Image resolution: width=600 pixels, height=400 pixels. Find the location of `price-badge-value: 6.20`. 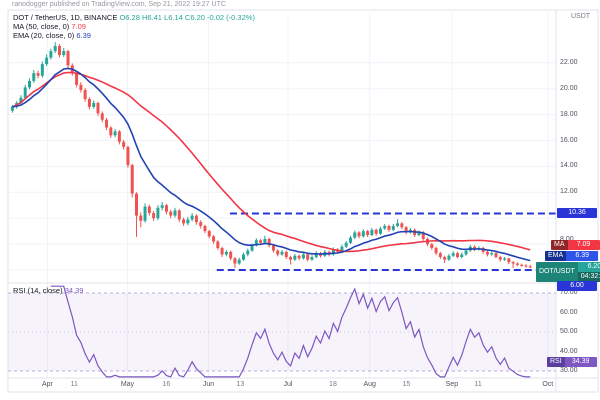

price-badge-value: 6.20 is located at coordinates (588, 267).